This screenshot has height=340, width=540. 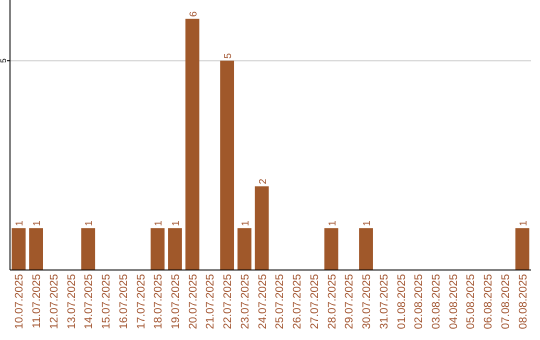 What do you see at coordinates (194, 13) in the screenshot?
I see `data-label: 6` at bounding box center [194, 13].